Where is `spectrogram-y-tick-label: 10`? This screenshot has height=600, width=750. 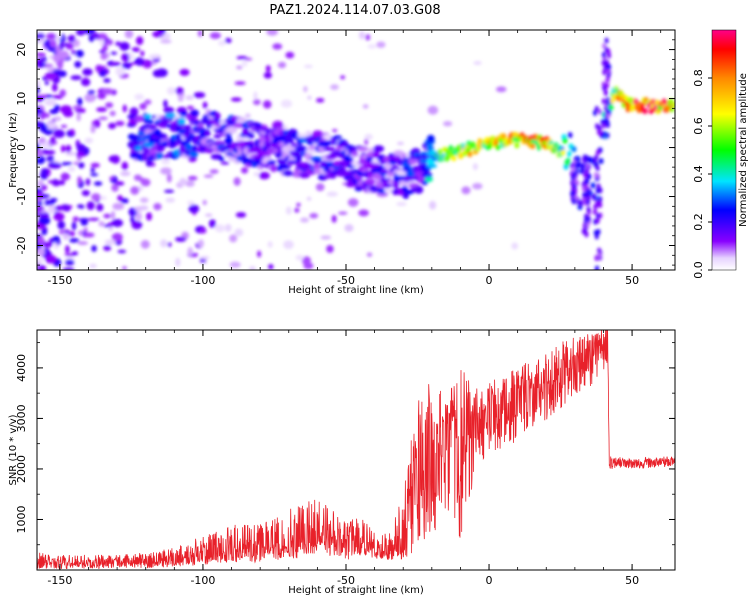
spectrogram-y-tick-label: 10 is located at coordinates (21, 99).